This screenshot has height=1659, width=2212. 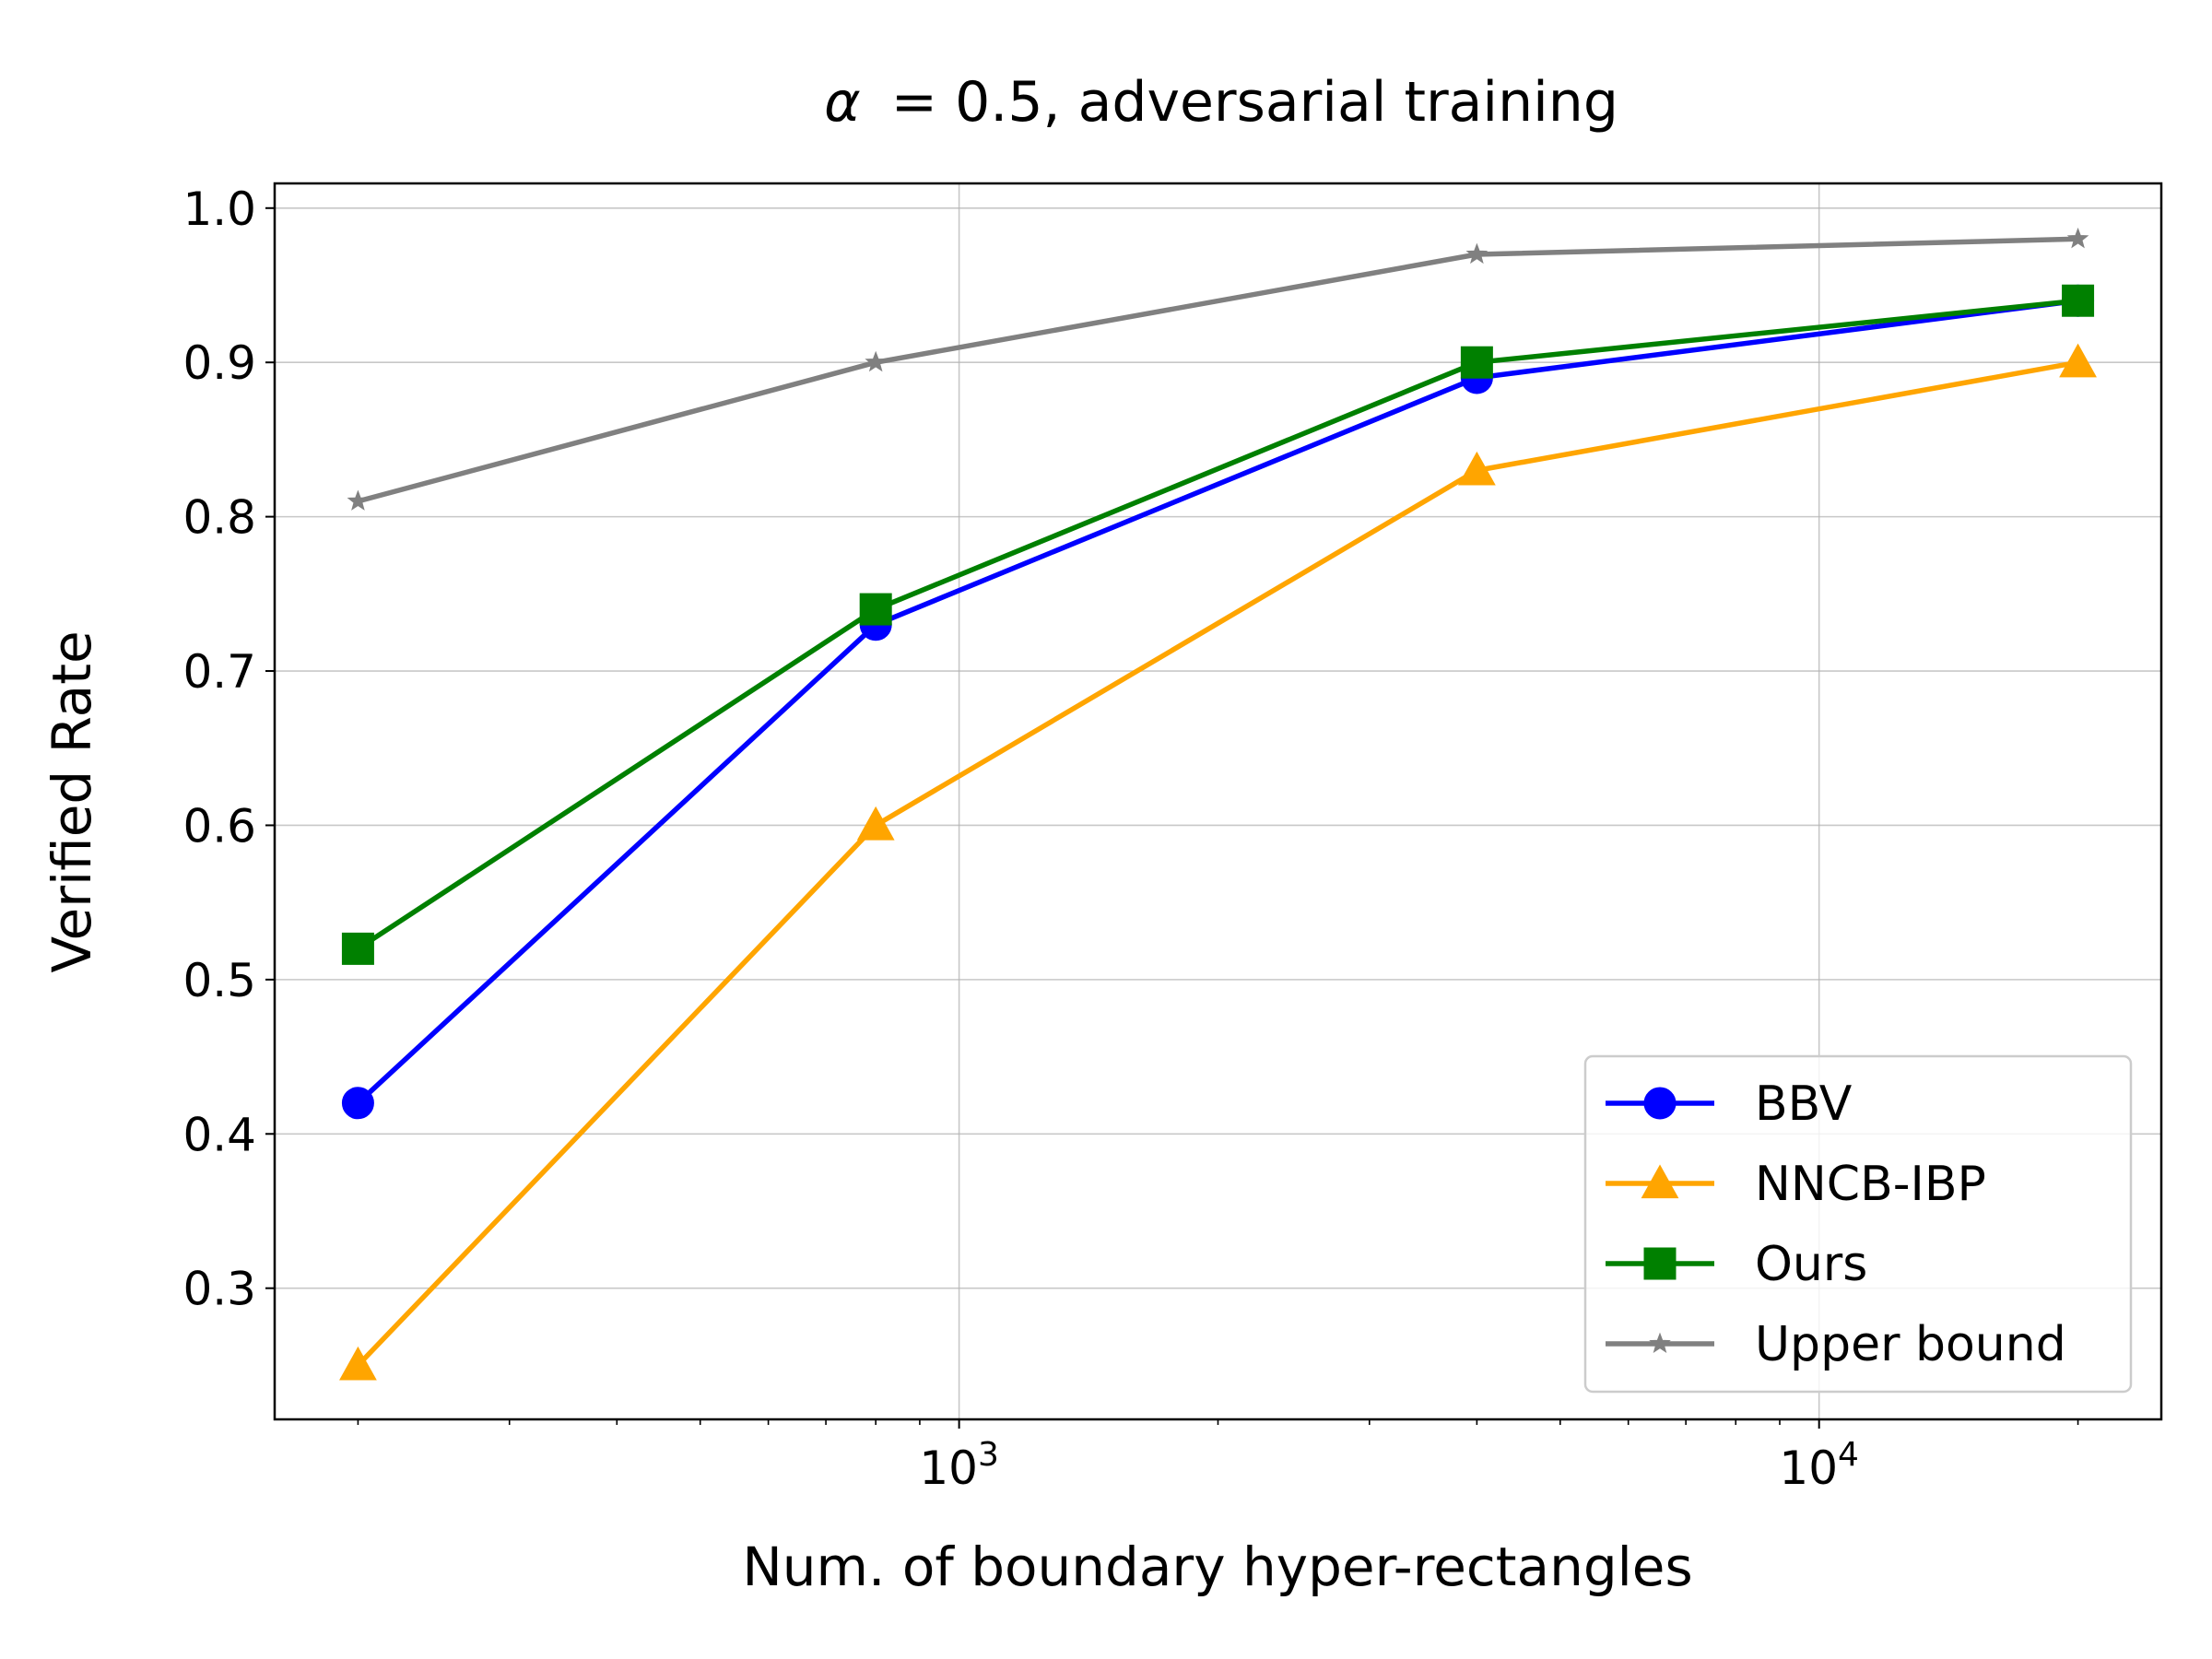 I want to click on title-alpha-symbol: α, so click(x=842, y=102).